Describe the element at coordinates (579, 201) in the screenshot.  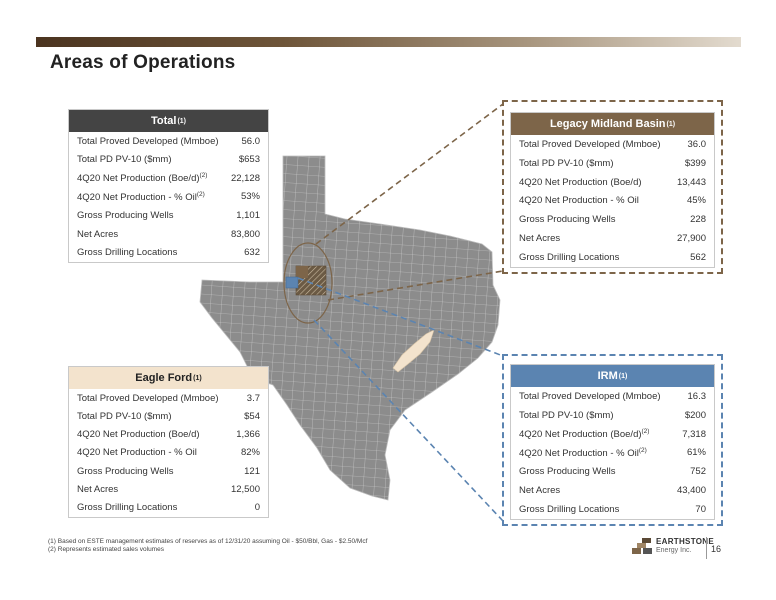
I see `row-label: 4Q20 Net Production - % Oil` at that location.